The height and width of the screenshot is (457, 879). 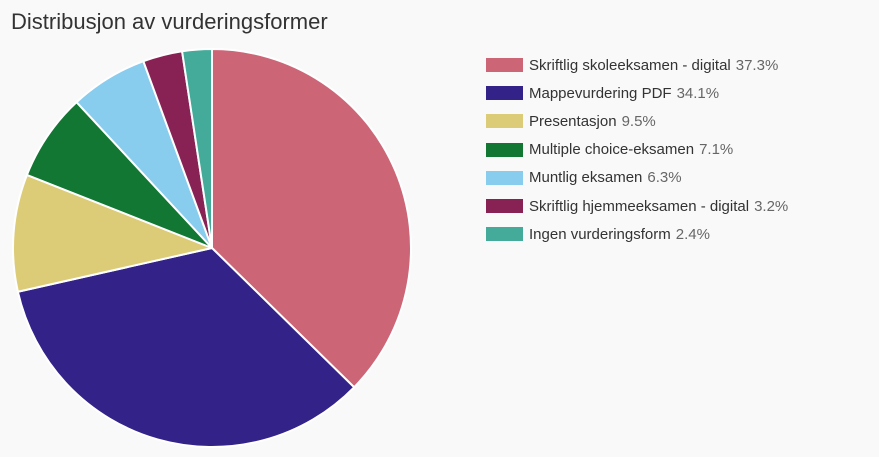 I want to click on legend-item: Mappevurdering PDF 34.1%, so click(x=637, y=93).